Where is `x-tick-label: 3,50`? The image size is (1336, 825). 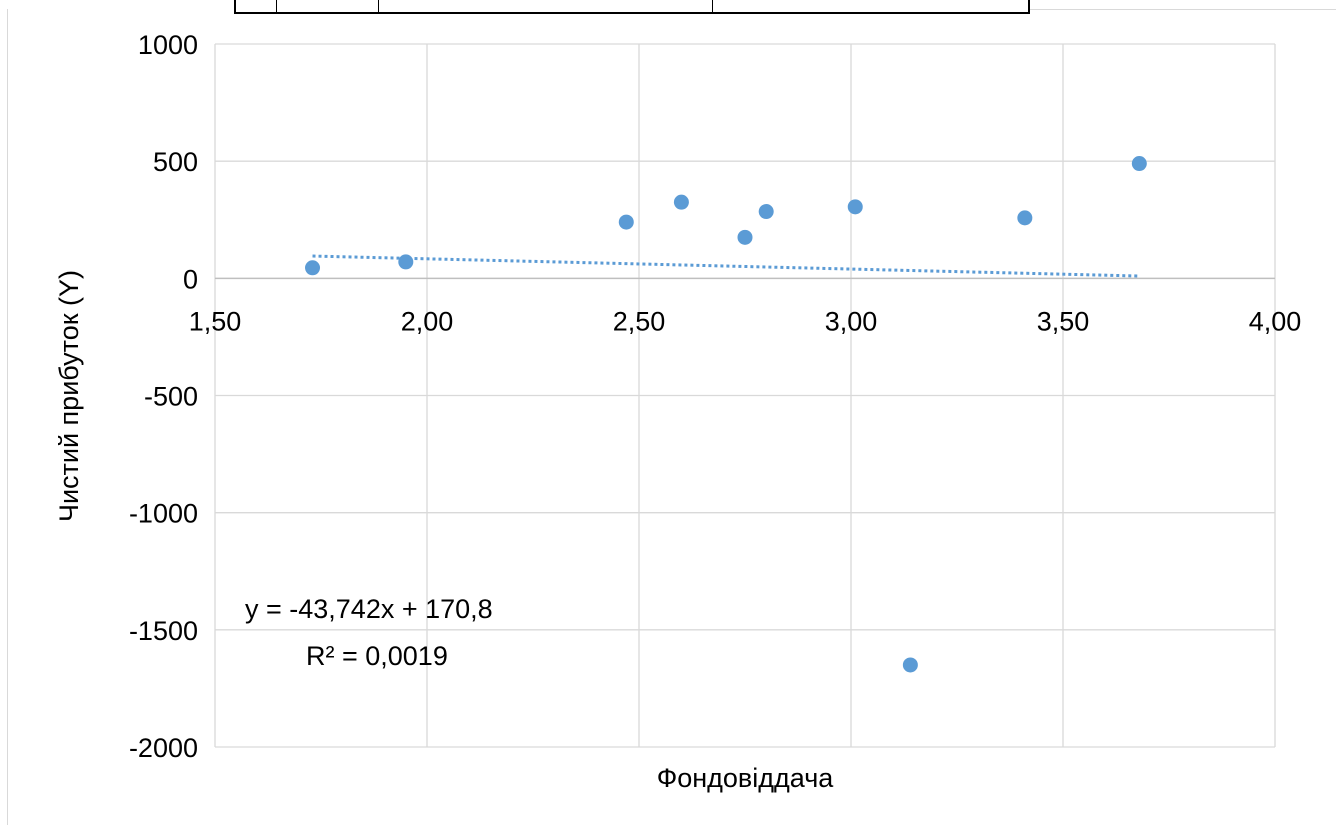
x-tick-label: 3,50 is located at coordinates (1063, 321).